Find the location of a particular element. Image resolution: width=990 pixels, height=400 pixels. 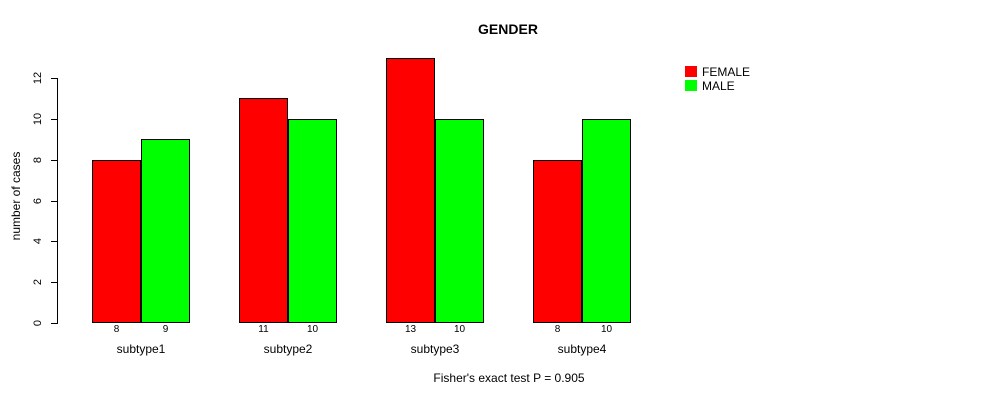

y-tick-label: 10 is located at coordinates (38, 118).